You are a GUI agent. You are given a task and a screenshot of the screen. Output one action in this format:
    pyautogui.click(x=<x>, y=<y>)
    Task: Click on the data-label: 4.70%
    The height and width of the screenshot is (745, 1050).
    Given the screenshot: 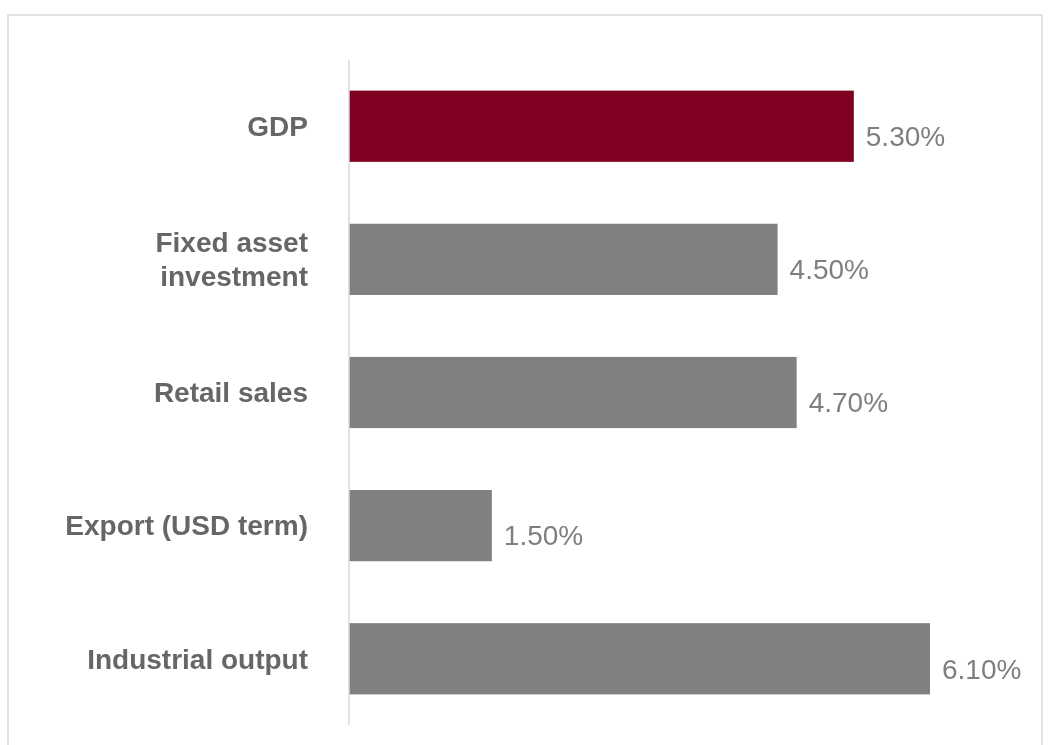 What is the action you would take?
    pyautogui.click(x=848, y=403)
    